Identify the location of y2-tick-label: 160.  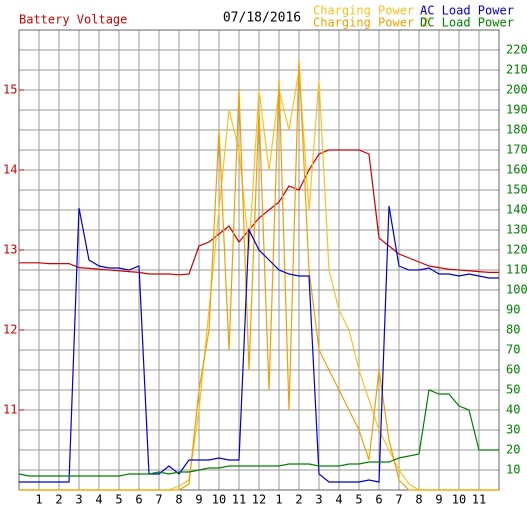
(516, 170).